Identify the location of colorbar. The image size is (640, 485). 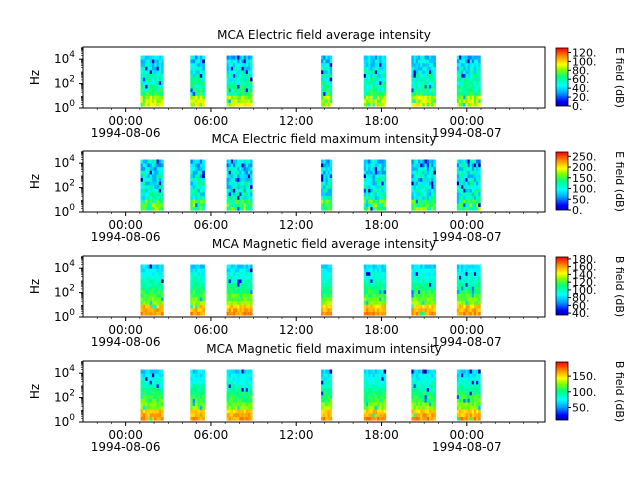
(562, 77).